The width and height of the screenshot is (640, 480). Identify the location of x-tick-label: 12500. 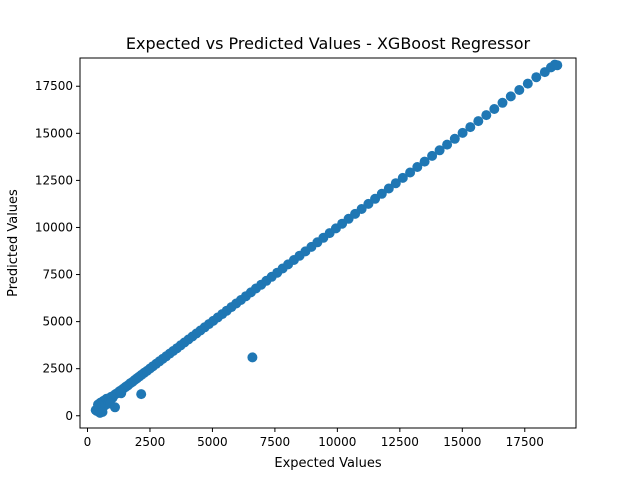
(400, 442).